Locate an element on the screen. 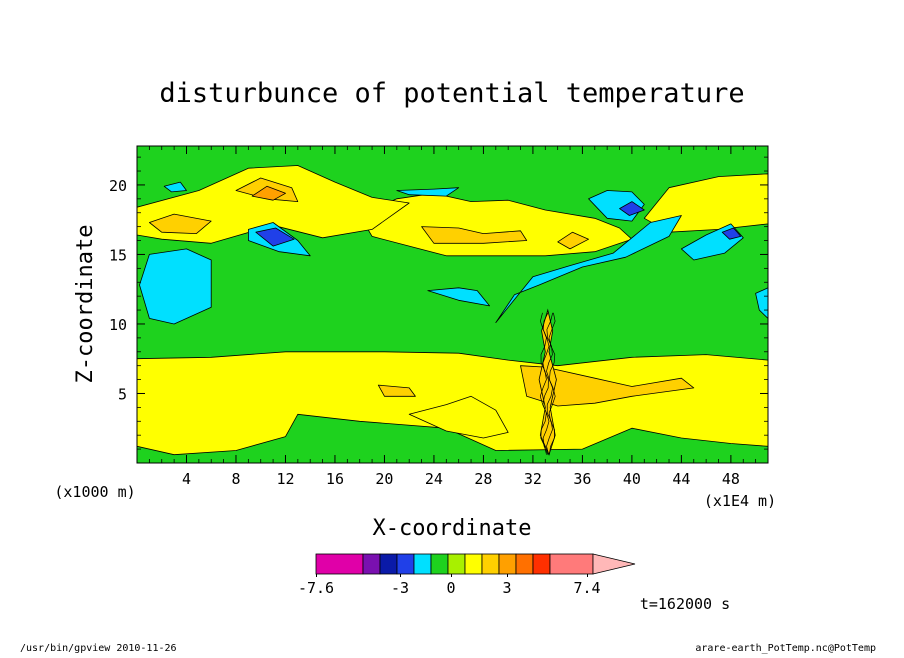 This screenshot has height=658, width=904. x-tick-label: 20 is located at coordinates (384, 479).